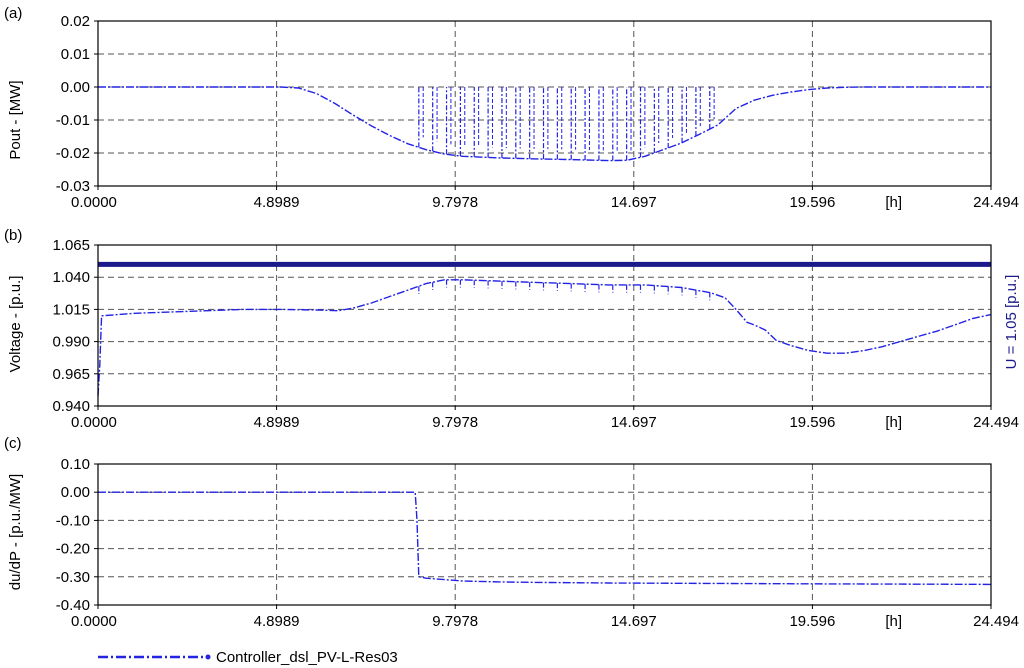  What do you see at coordinates (307, 657) in the screenshot?
I see `legend-label: Controller_dsl_PV-L-Res03` at bounding box center [307, 657].